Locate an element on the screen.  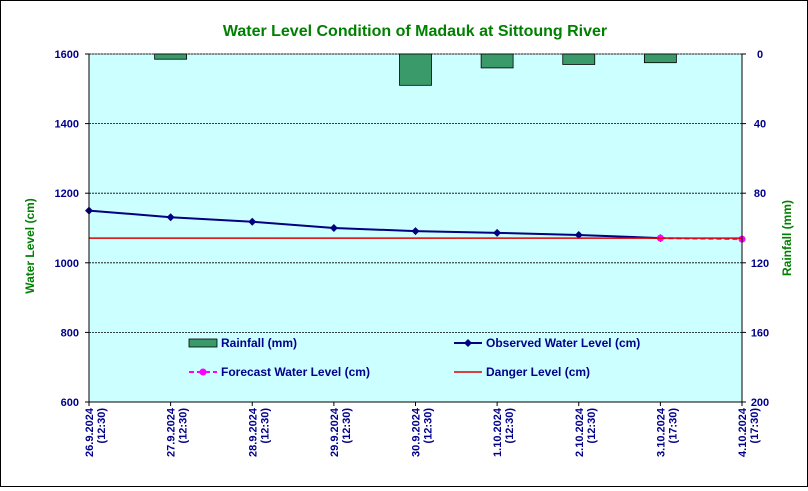
legend-label: Observed Water Level (cm) is located at coordinates (563, 343).